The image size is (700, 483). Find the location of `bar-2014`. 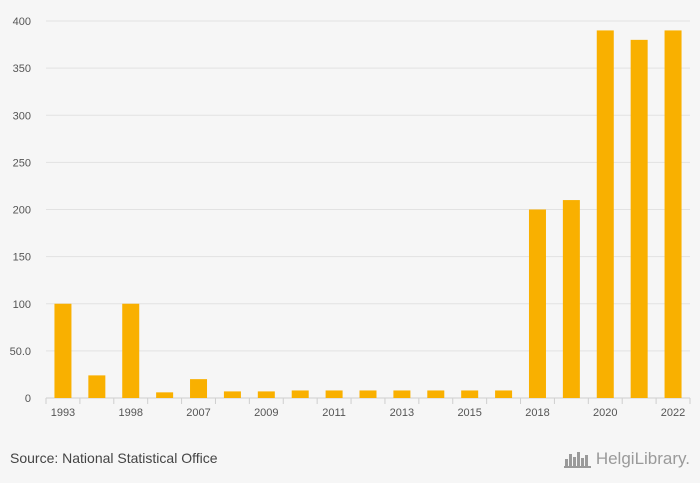

bar-2014 is located at coordinates (436, 394).